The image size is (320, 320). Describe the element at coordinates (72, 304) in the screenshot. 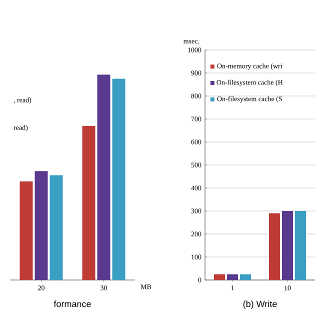

I see `text: formance` at that location.